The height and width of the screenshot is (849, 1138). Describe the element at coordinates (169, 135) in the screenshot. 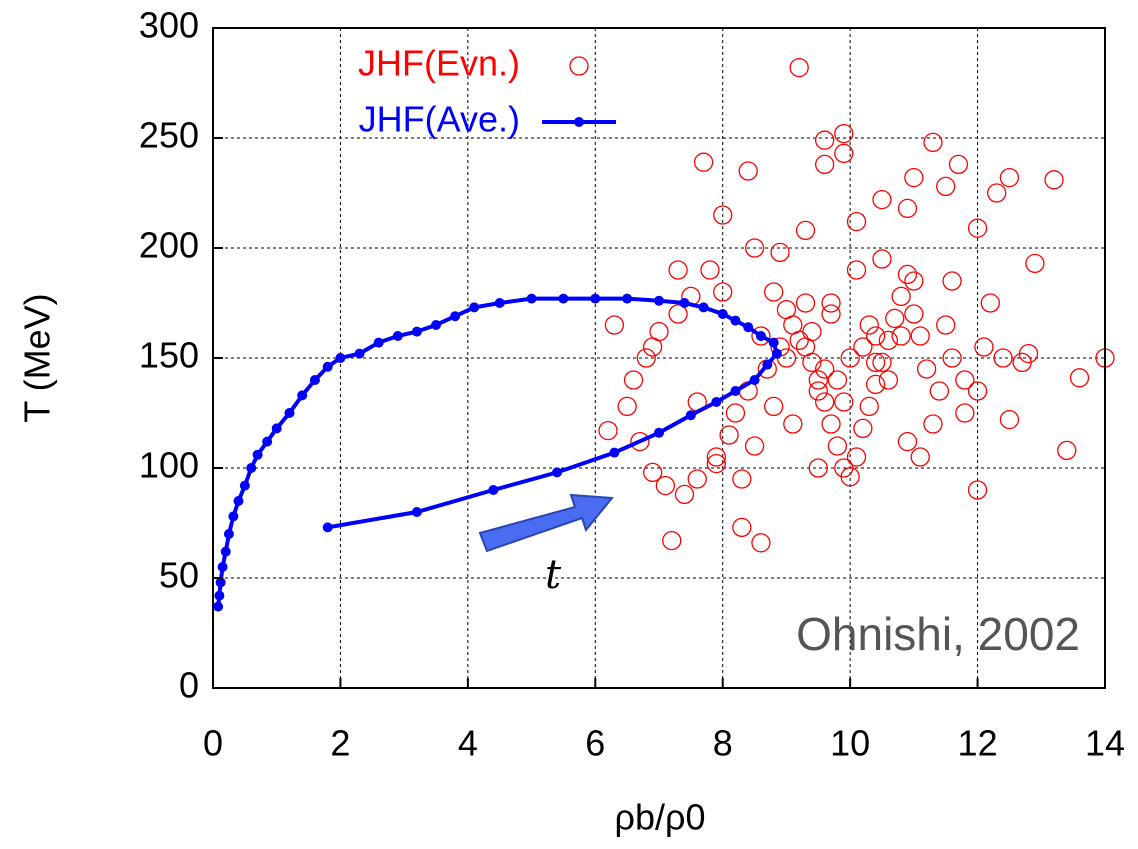

I see `y-tick-label: 250` at that location.